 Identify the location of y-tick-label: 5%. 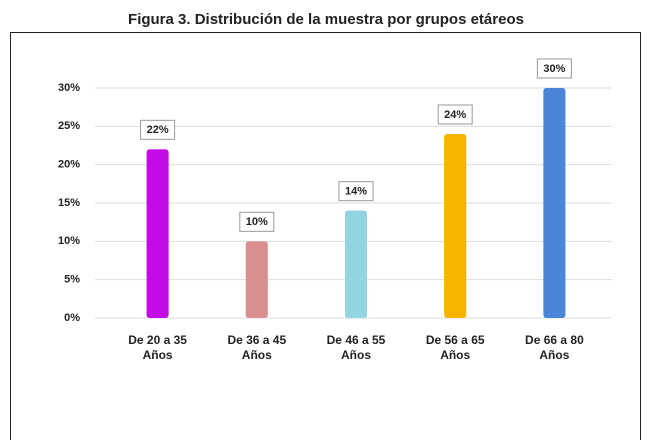
(72, 280).